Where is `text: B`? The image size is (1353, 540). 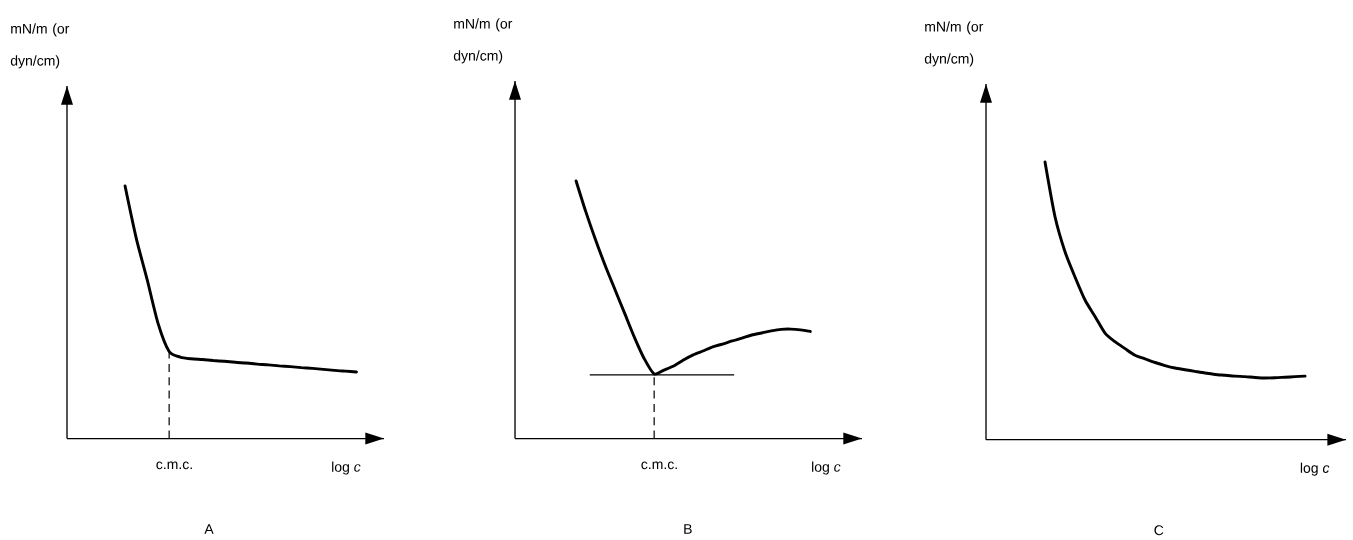
text: B is located at coordinates (688, 529).